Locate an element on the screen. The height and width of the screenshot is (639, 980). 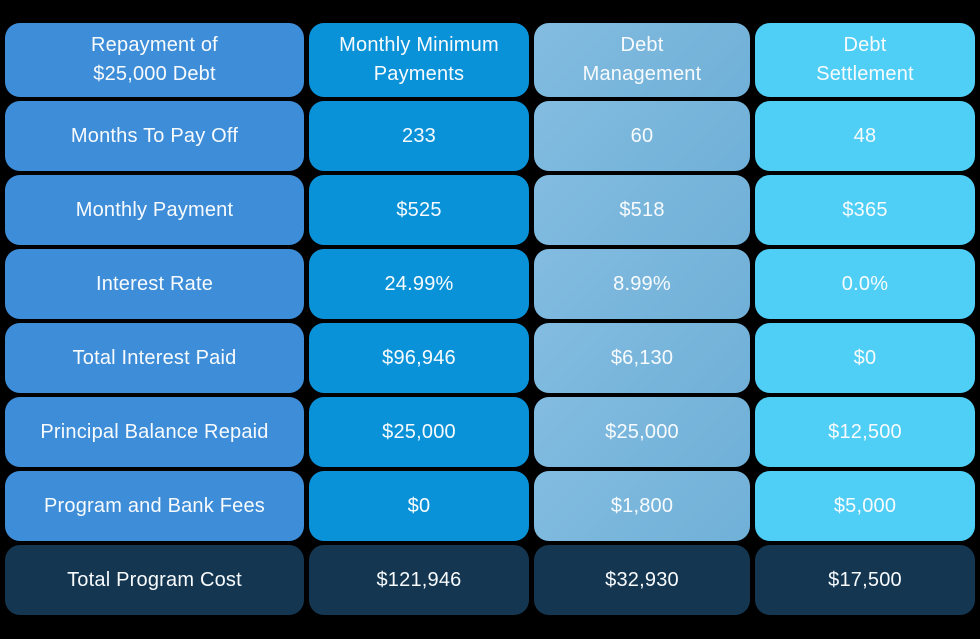
value-months-management: 60 is located at coordinates (642, 136).